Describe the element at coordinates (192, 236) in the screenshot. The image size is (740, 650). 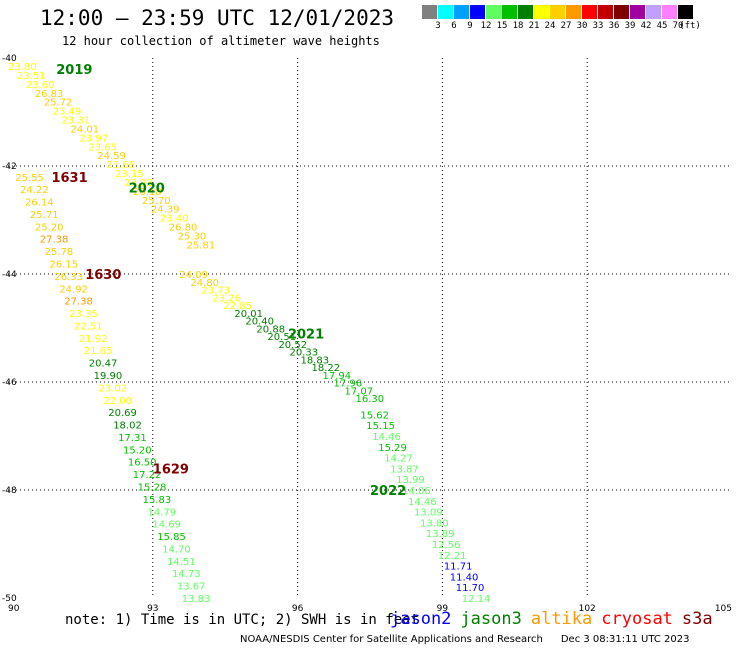
I see `wave-height-label: 25.30` at that location.